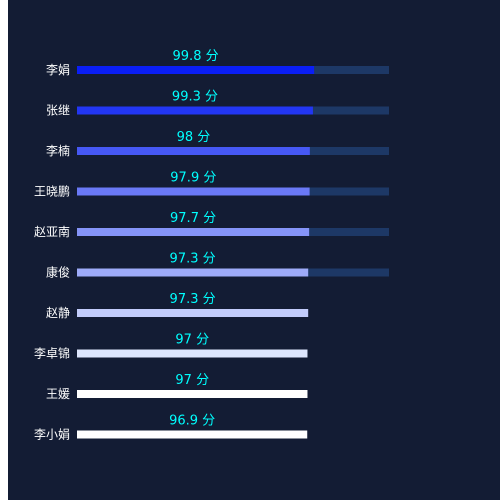  Describe the element at coordinates (58, 111) in the screenshot. I see `category-label: 张继` at that location.